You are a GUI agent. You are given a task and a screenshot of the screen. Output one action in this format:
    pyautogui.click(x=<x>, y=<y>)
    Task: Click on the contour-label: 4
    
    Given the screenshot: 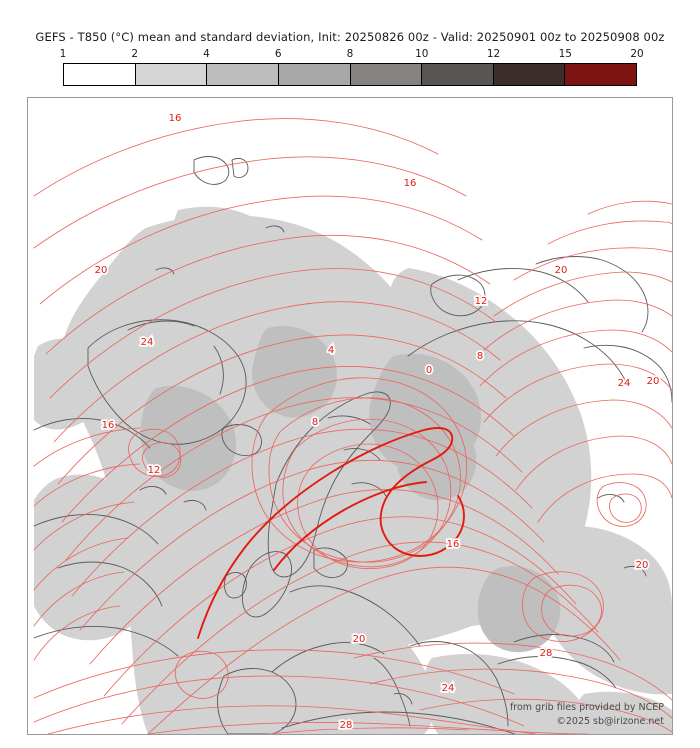 What is the action you would take?
    pyautogui.click(x=331, y=350)
    